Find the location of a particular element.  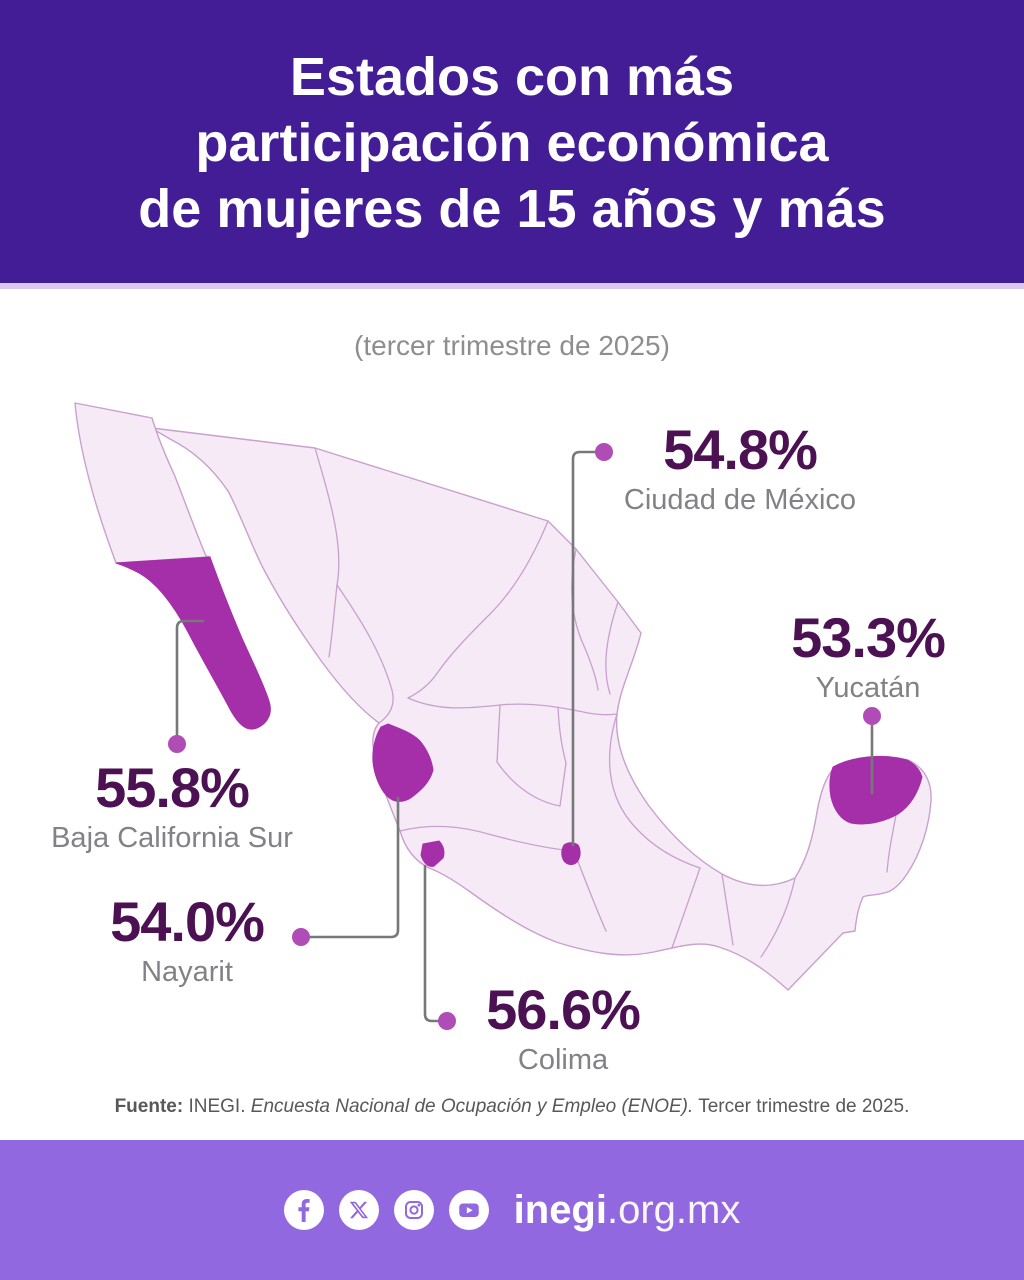

title-line-3: de mujeres de 15 años y más is located at coordinates (512, 209).